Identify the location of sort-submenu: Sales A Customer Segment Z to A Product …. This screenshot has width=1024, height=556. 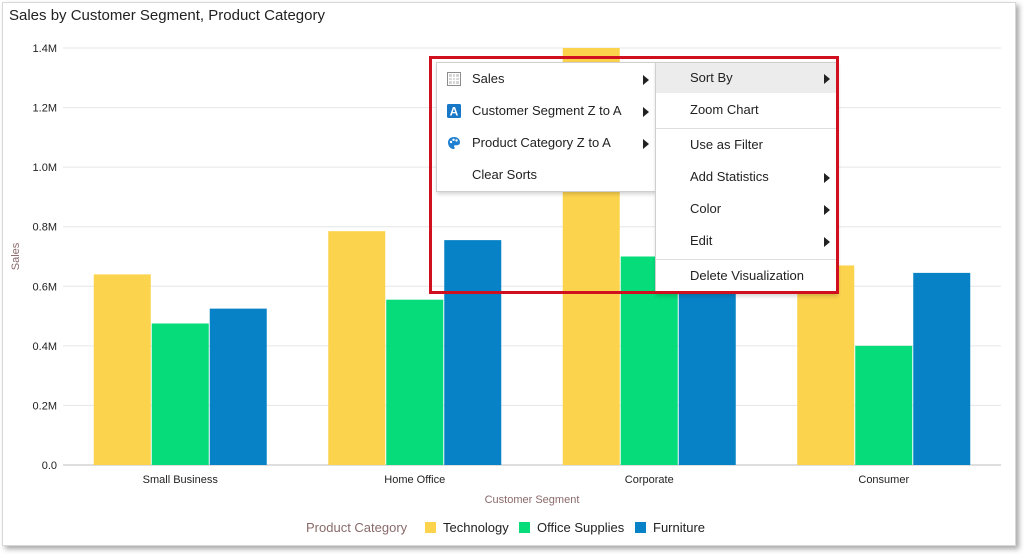
(546, 127).